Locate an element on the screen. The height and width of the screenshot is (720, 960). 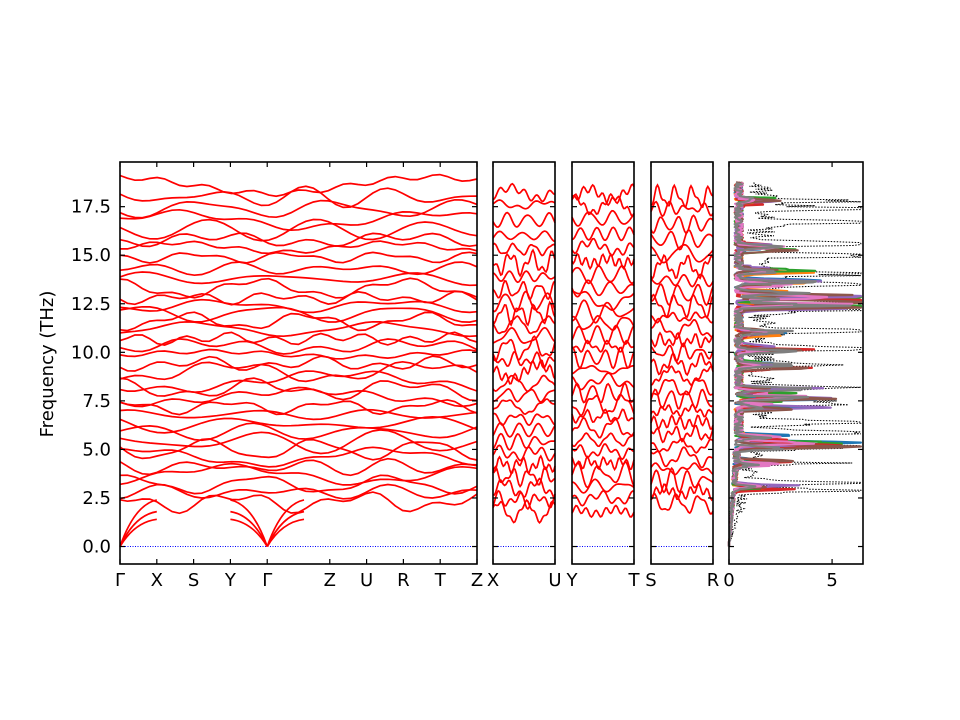
y-tick-label: 17.5 is located at coordinates (91, 207).